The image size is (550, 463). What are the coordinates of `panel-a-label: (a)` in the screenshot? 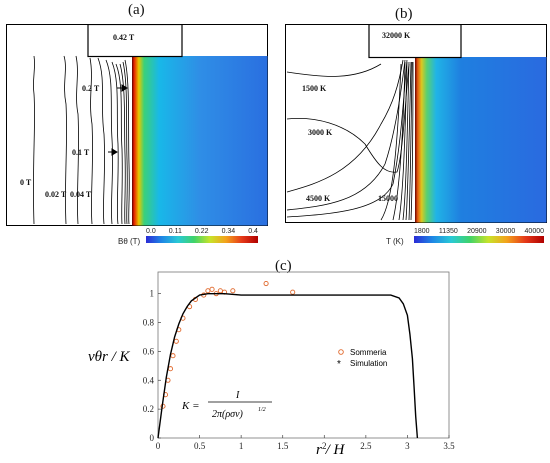 It's located at (136, 10).